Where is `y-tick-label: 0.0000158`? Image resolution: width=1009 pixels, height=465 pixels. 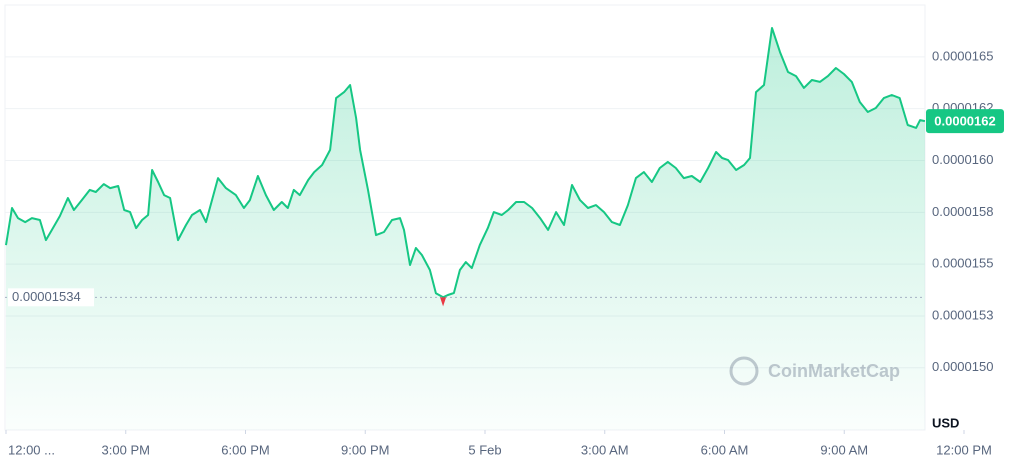
y-tick-label: 0.0000158 is located at coordinates (962, 211).